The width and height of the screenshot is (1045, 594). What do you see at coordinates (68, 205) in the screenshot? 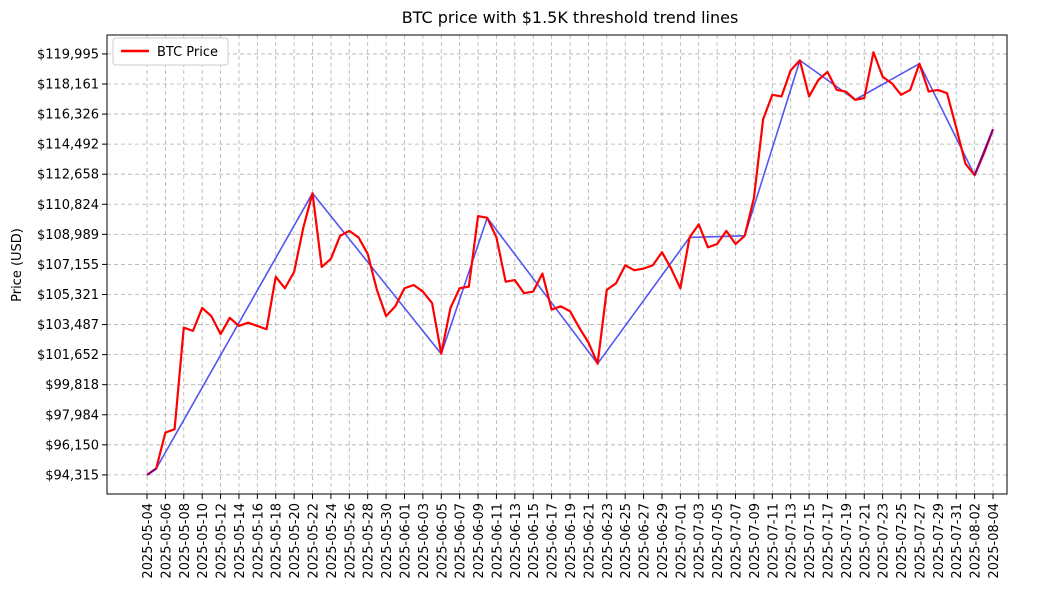
I see `y-tick-label: $110,824` at bounding box center [68, 205].